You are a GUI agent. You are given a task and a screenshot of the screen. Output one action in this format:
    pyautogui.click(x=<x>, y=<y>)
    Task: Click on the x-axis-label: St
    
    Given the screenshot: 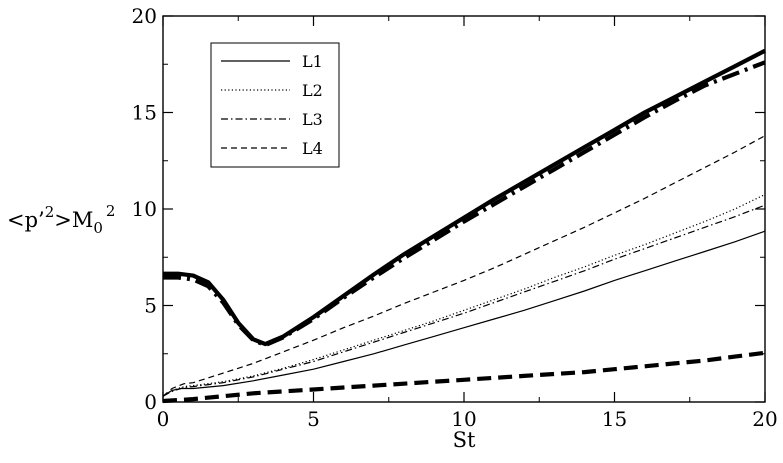 What is the action you would take?
    pyautogui.click(x=464, y=440)
    